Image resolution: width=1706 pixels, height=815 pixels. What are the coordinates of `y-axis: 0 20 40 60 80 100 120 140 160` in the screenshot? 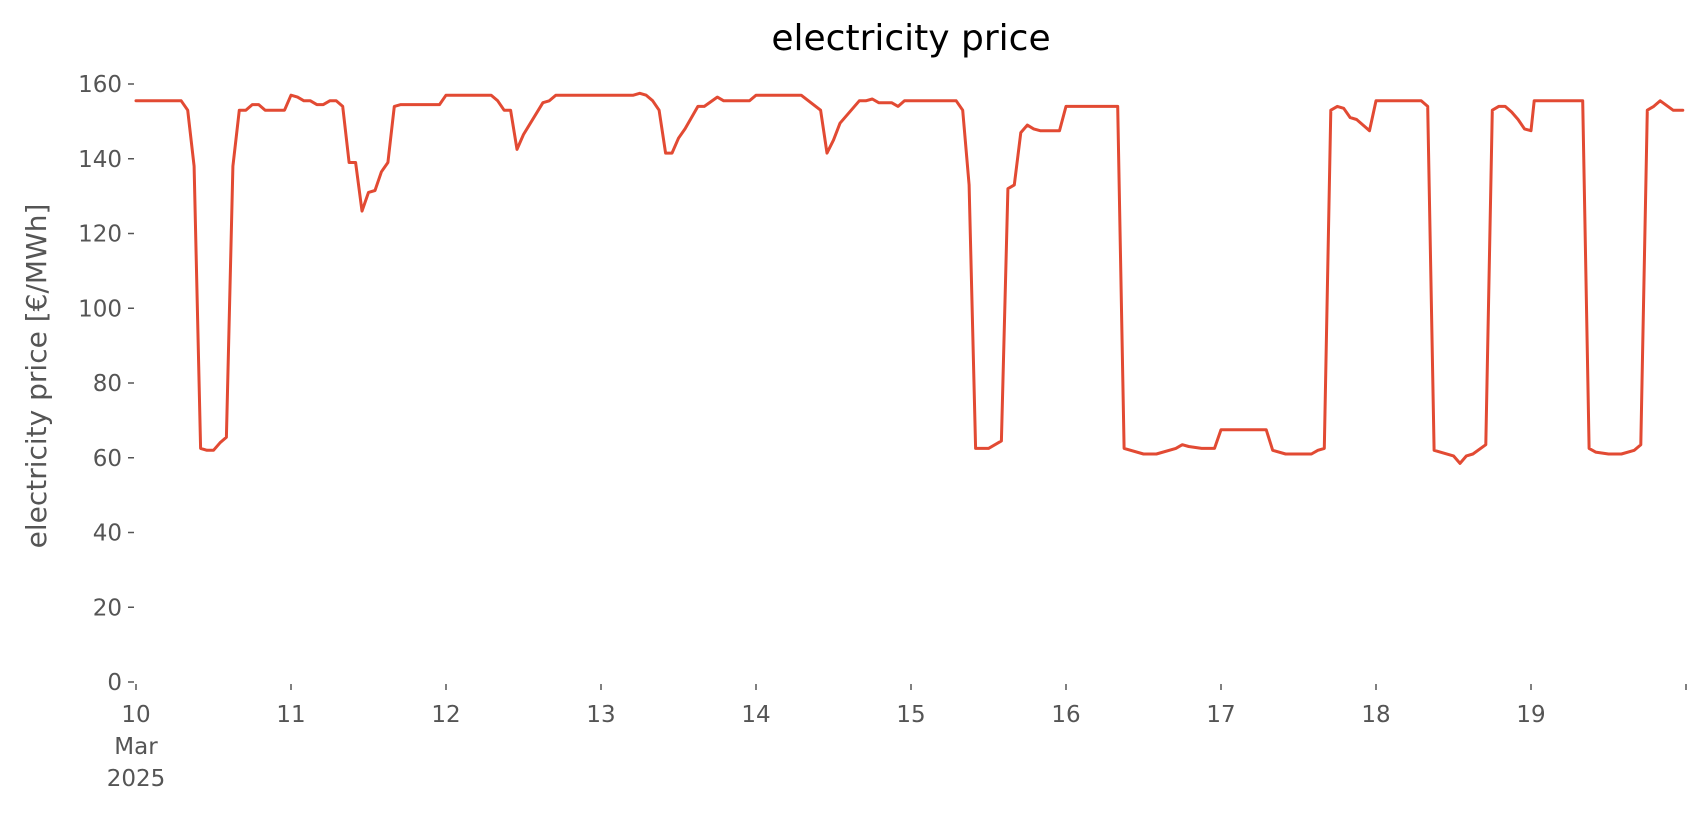 It's located at (106, 384).